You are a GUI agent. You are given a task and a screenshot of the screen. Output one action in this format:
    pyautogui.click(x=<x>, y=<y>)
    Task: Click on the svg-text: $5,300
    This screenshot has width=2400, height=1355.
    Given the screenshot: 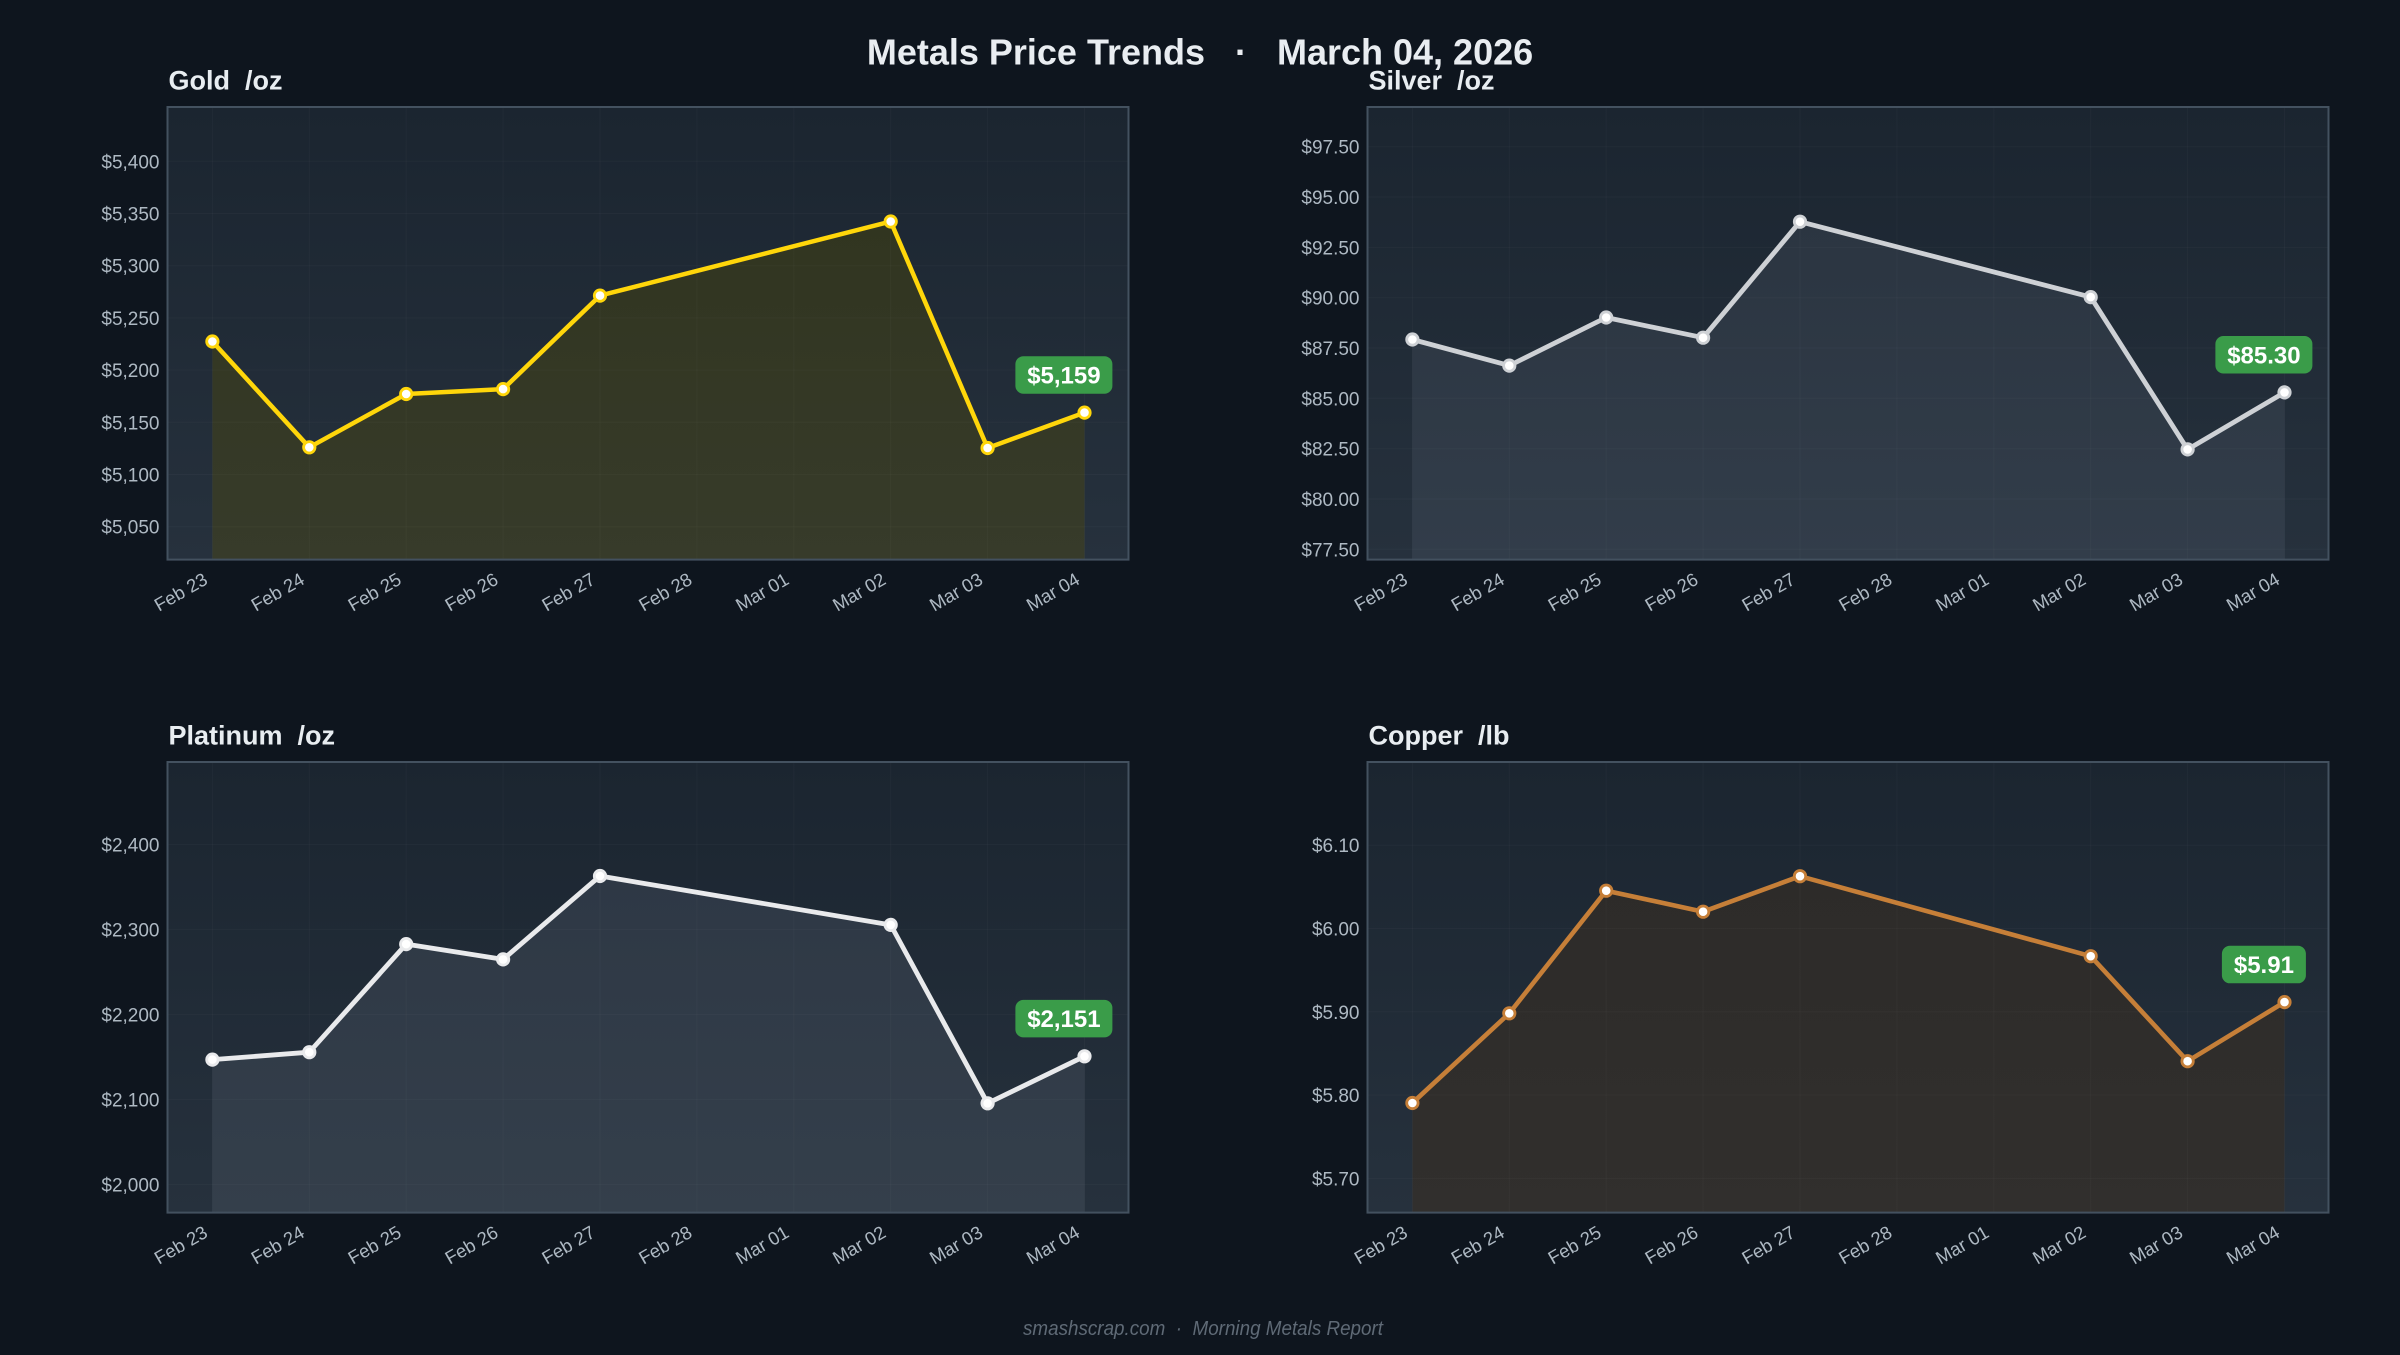 What is the action you would take?
    pyautogui.click(x=130, y=267)
    